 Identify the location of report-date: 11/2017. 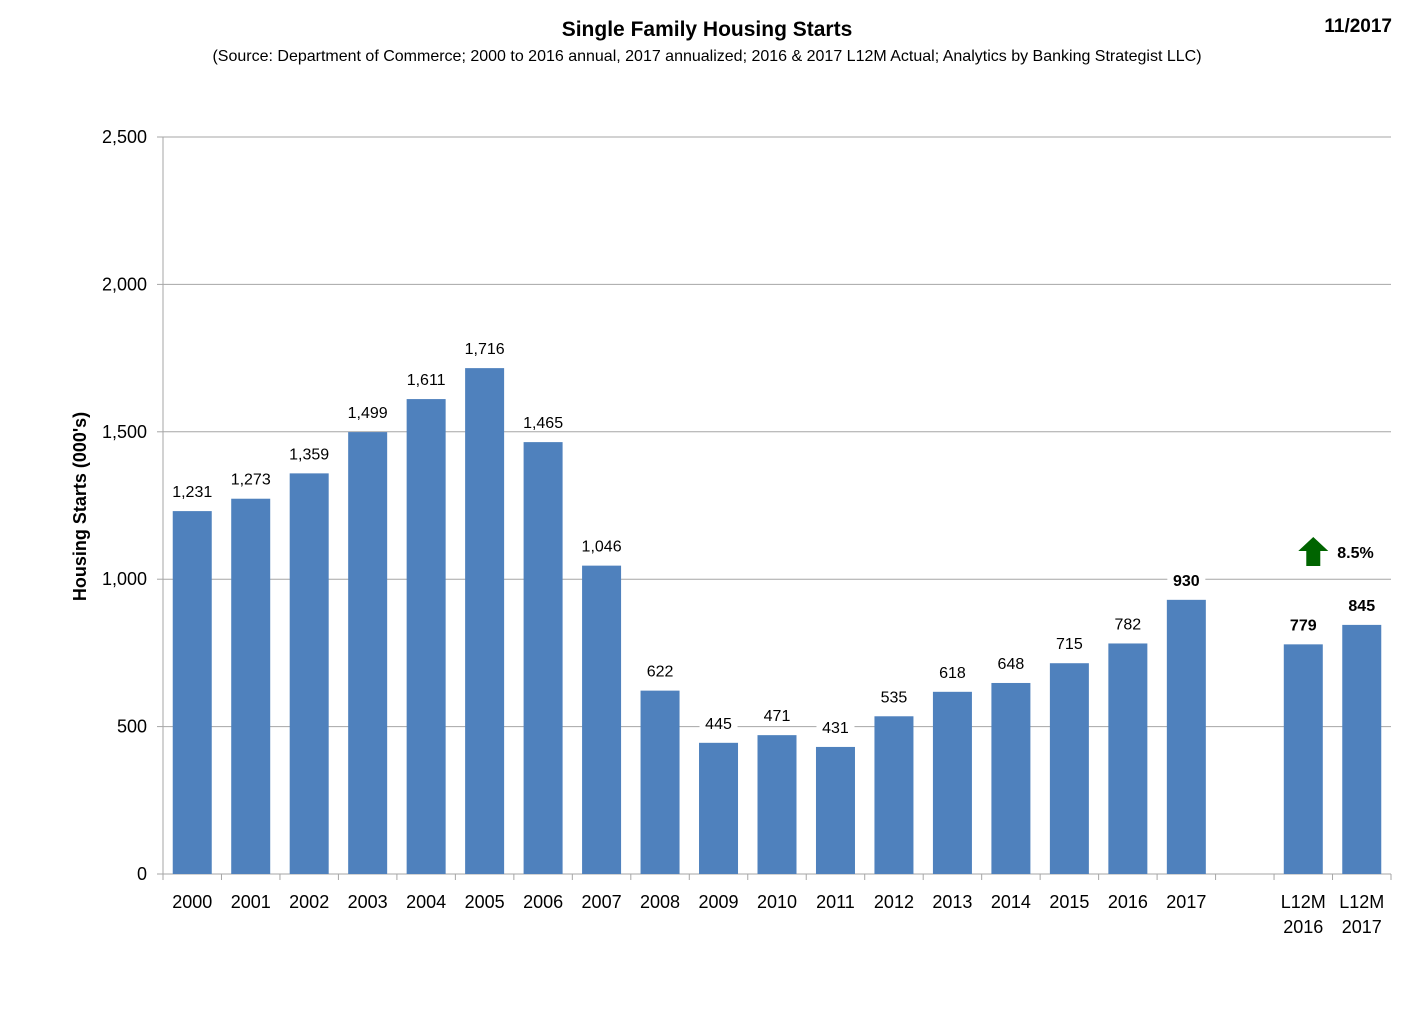
(1358, 26).